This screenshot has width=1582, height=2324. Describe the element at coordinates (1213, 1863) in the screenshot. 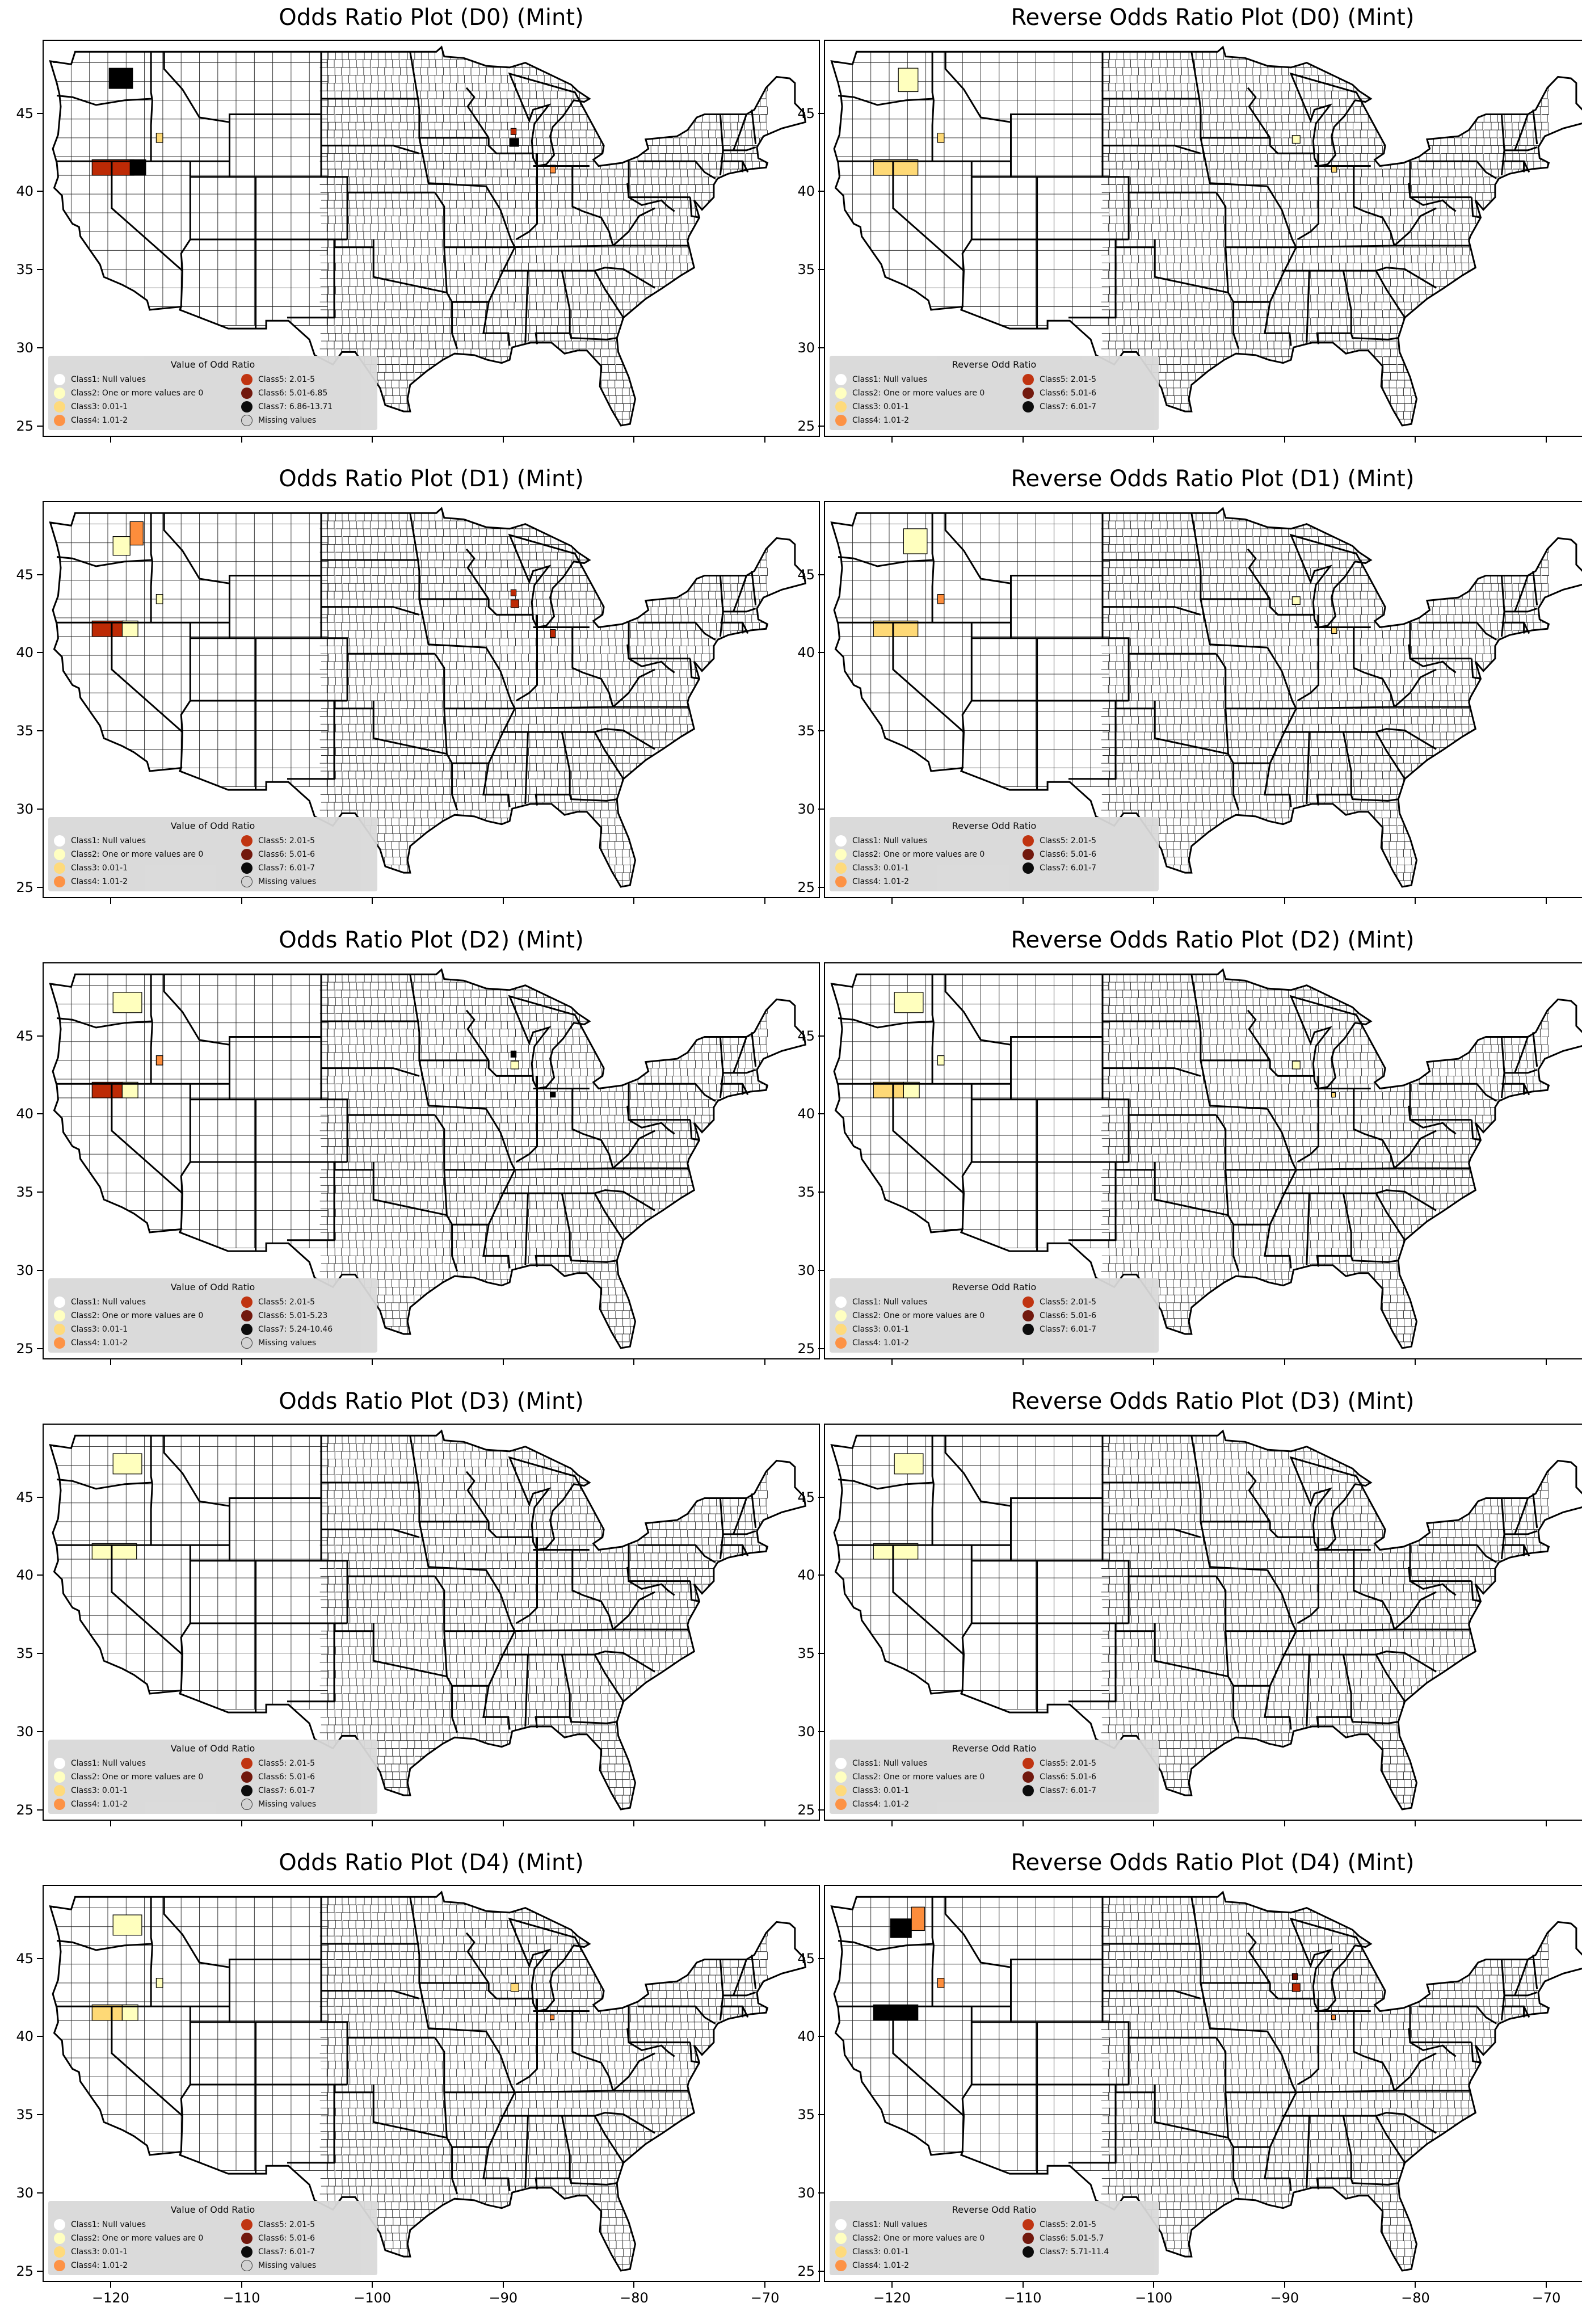

I see `panel-title: Reverse Odds Ratio Plot (D4) (Mint)` at that location.